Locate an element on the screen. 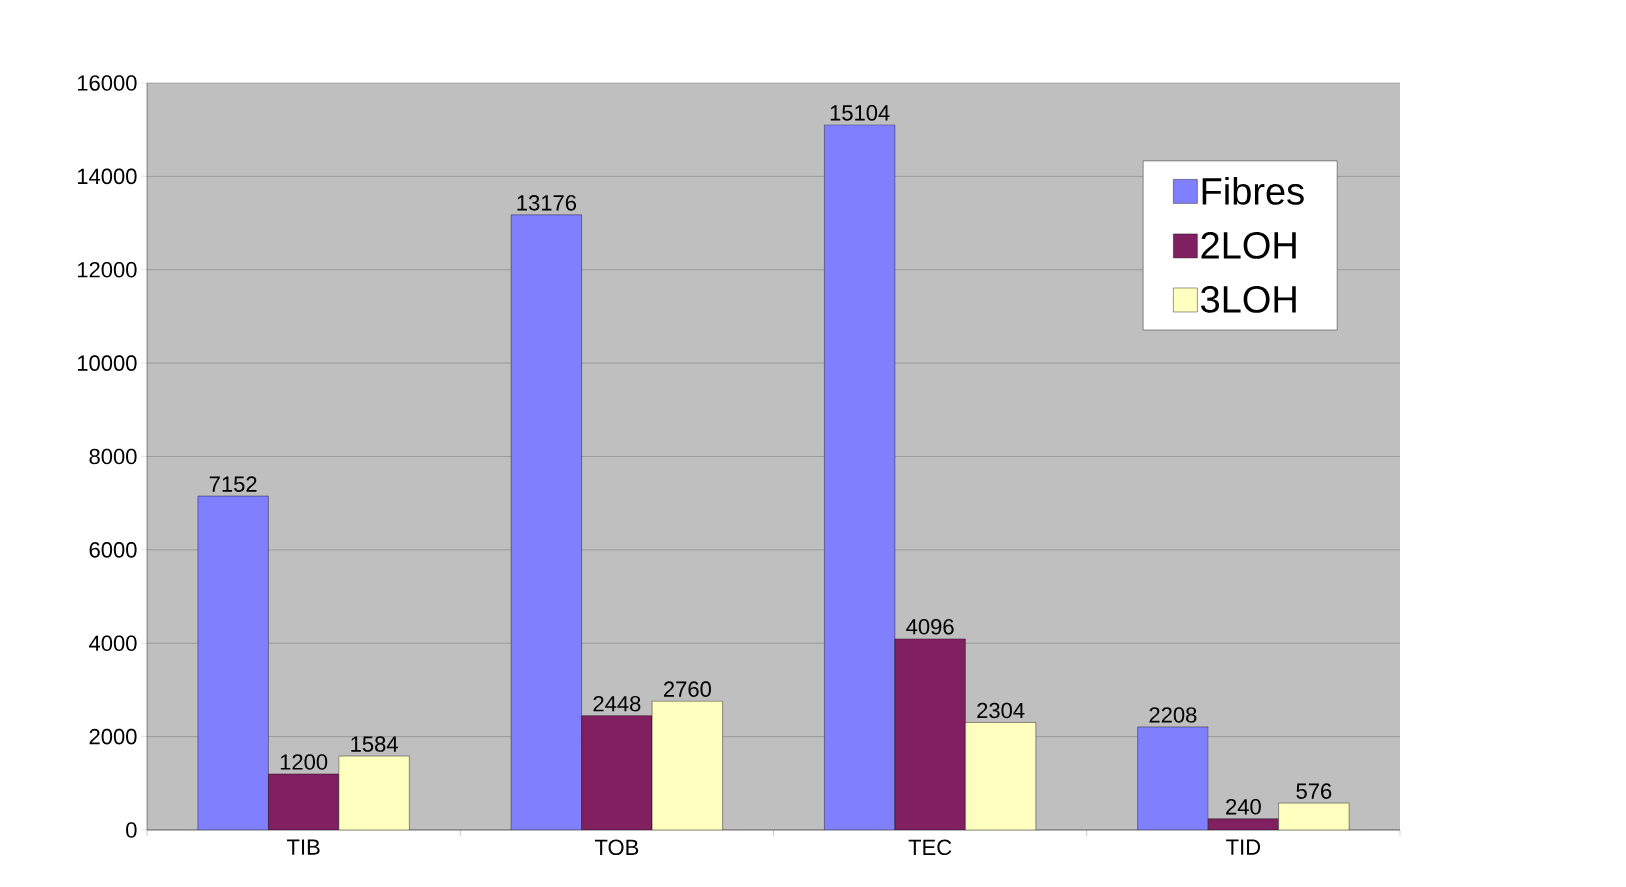 Image resolution: width=1626 pixels, height=887 pixels. data-label: 7152 is located at coordinates (233, 484).